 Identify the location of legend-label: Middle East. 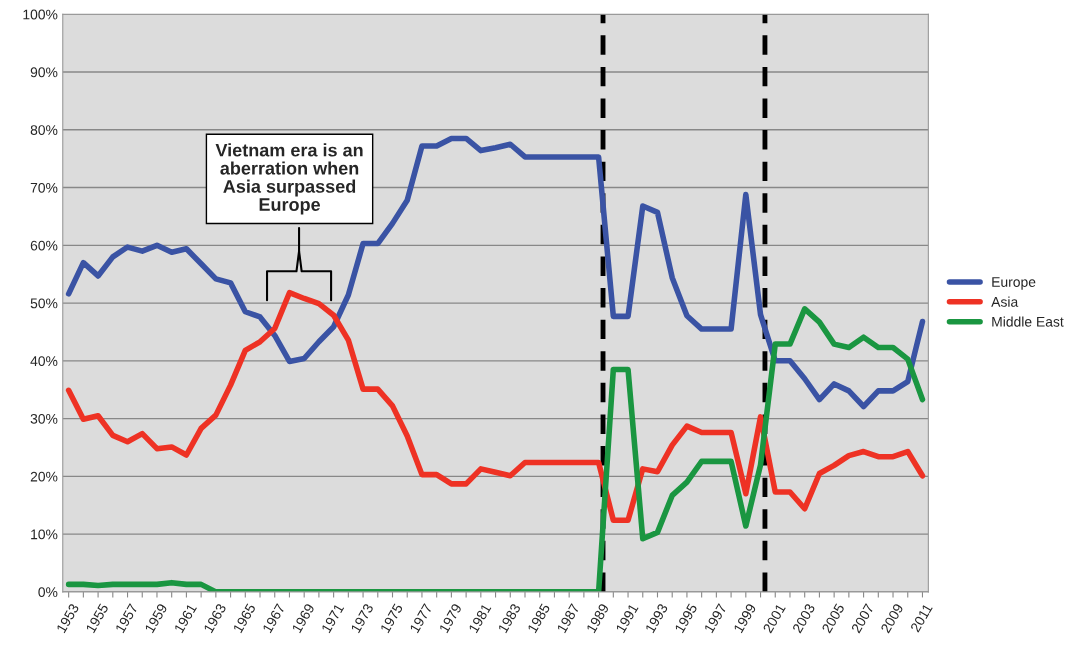
(1028, 321).